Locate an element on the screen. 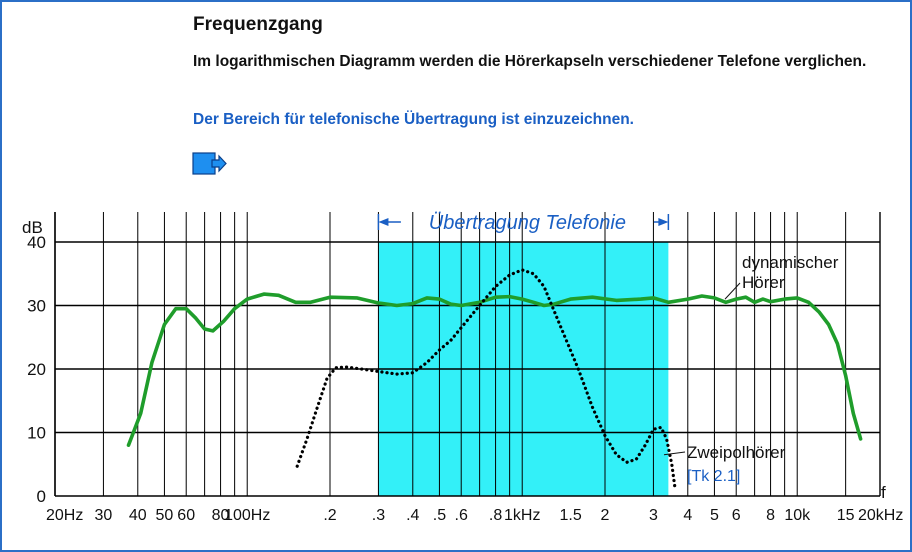  series-label-dynamischer-hoerer: dynamischer is located at coordinates (790, 262).